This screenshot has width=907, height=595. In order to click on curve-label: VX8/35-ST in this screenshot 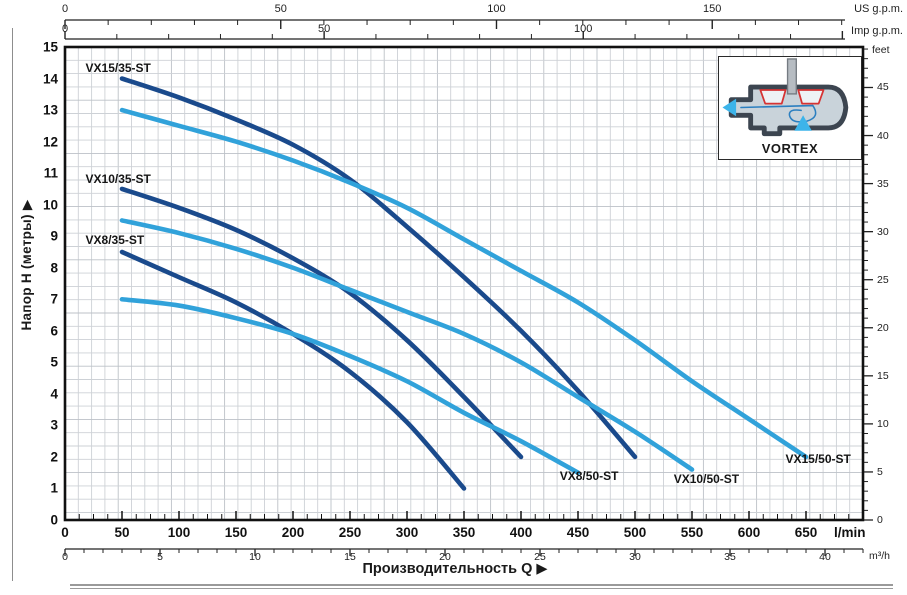, I will do `click(115, 240)`.